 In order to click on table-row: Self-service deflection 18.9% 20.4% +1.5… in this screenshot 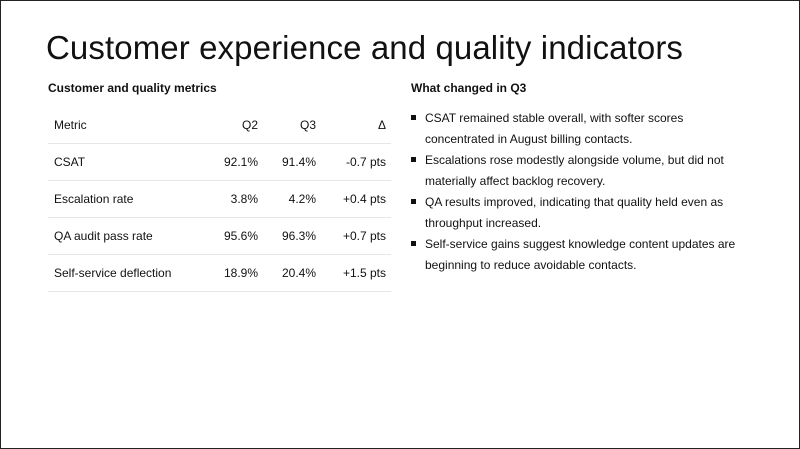, I will do `click(219, 273)`.